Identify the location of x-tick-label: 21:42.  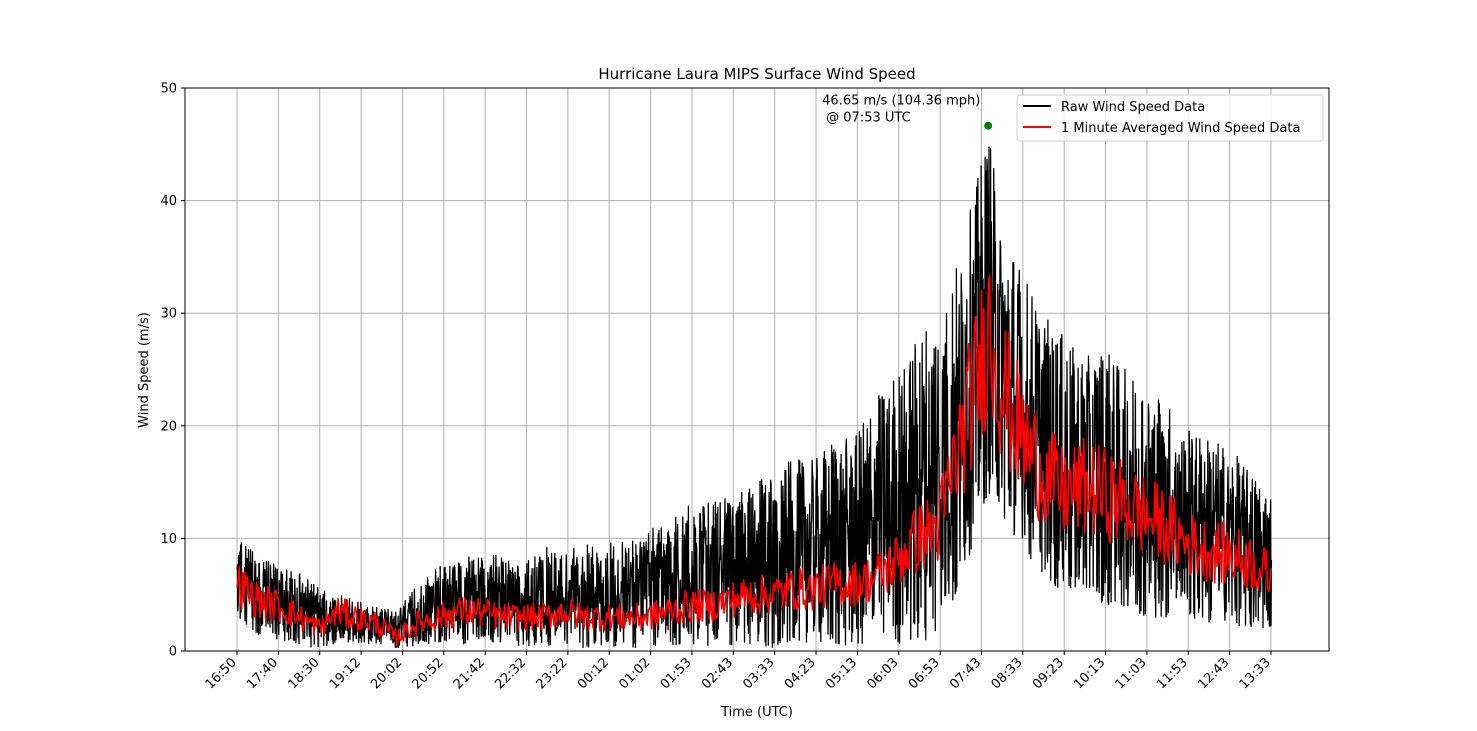
(469, 673).